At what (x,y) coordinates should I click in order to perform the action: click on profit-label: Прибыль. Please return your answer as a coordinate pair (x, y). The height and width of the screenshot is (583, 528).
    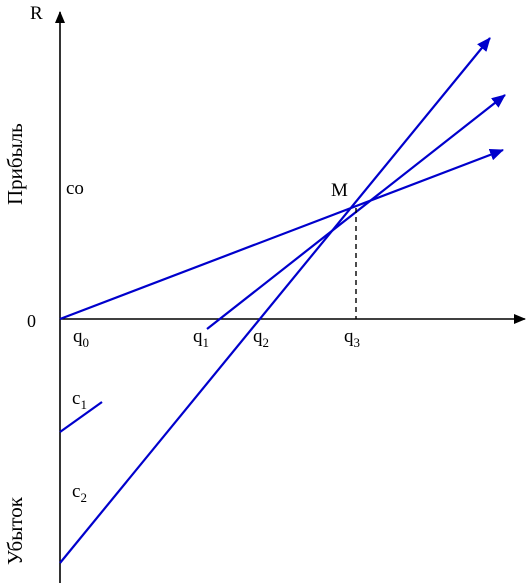
    Looking at the image, I should click on (15, 164).